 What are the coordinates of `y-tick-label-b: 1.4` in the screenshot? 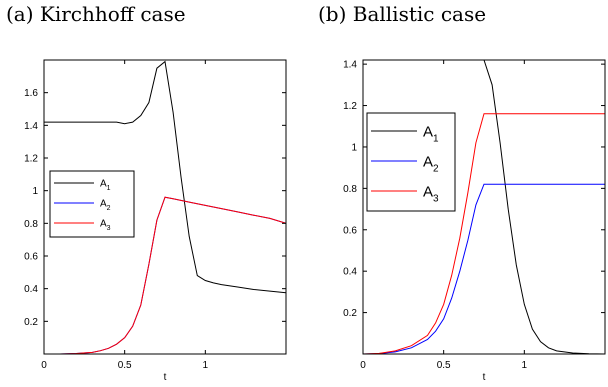 It's located at (350, 65).